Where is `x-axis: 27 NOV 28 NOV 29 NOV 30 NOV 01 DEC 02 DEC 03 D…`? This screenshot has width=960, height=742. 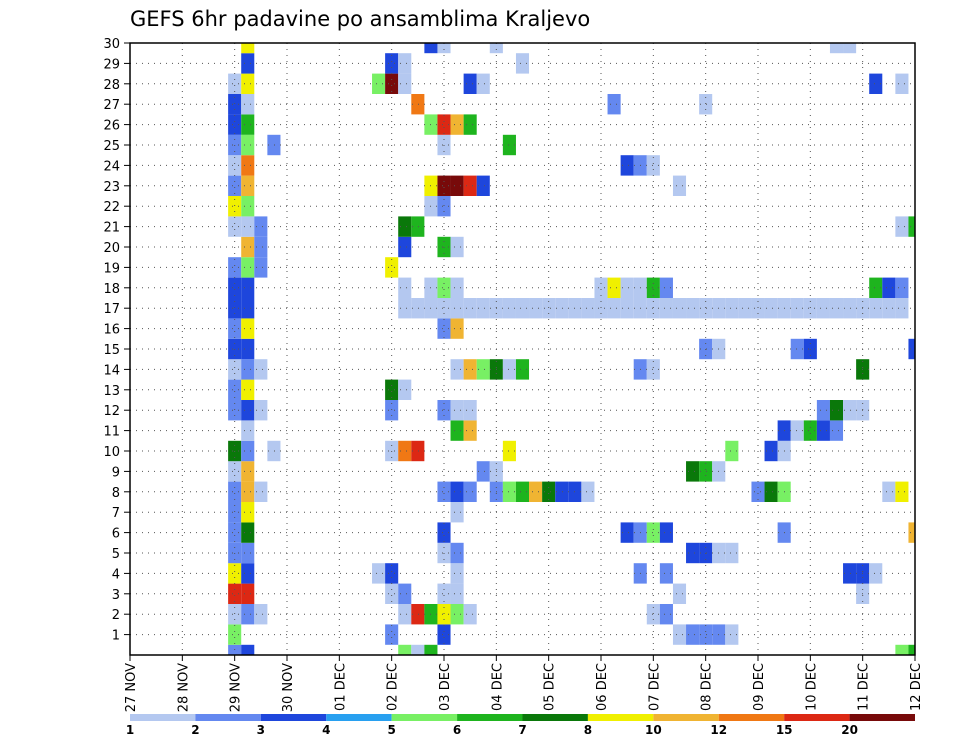
x-axis: 27 NOV 28 NOV 29 NOV 30 NOV 01 DEC 02 DEC 03 D… is located at coordinates (524, 683).